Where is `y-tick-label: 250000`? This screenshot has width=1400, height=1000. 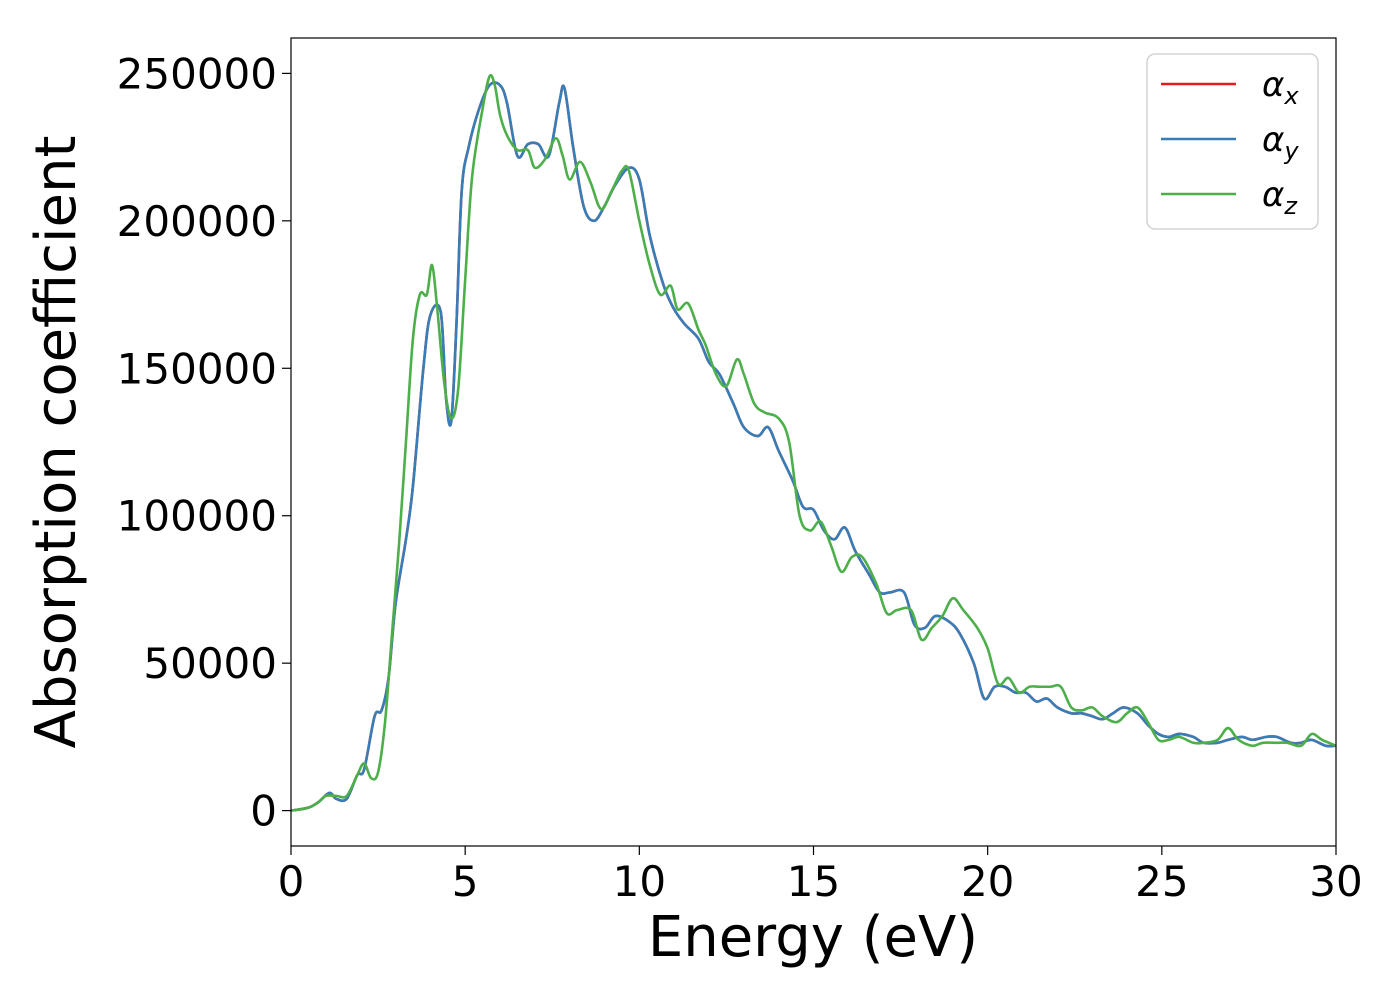 y-tick-label: 250000 is located at coordinates (197, 73).